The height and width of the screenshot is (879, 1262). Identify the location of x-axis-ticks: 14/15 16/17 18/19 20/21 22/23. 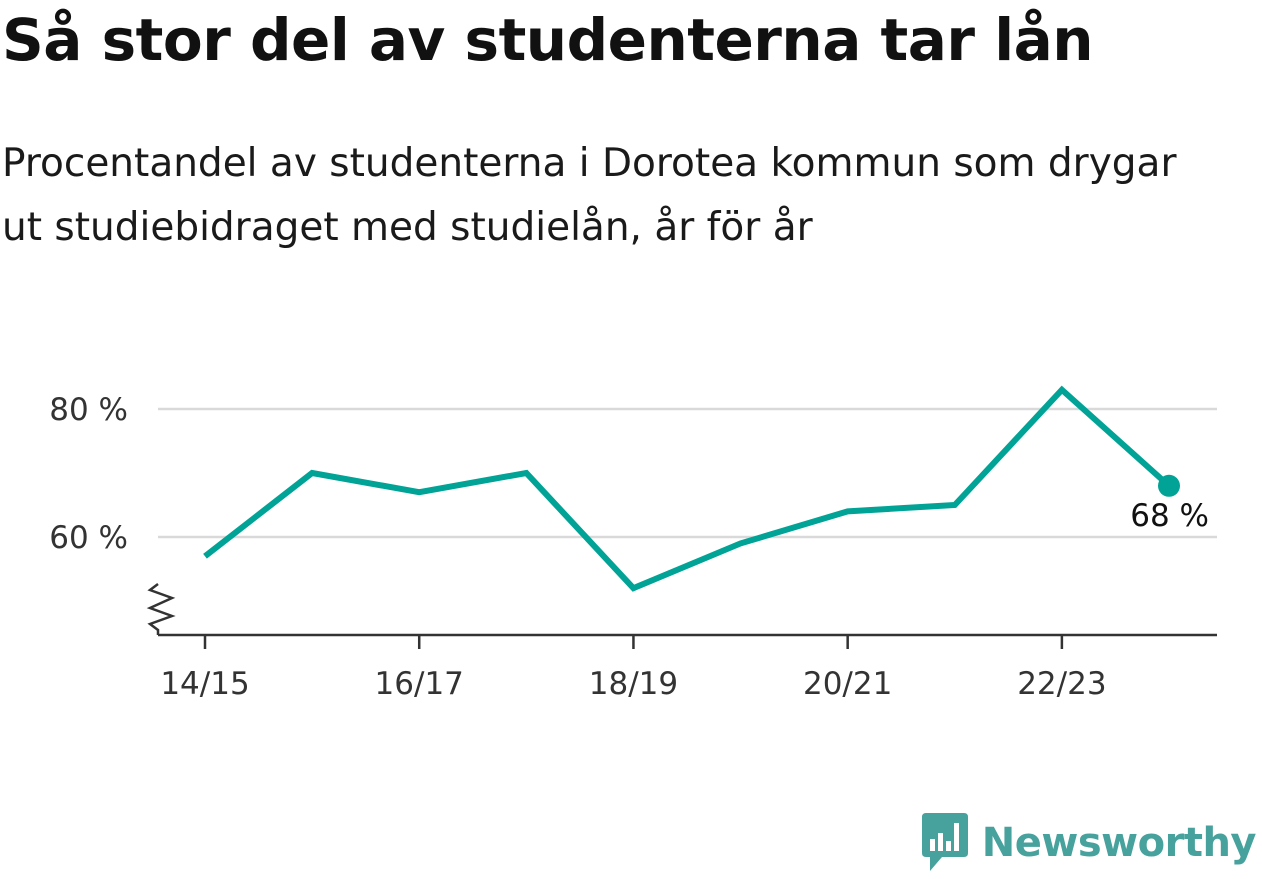
(633, 668).